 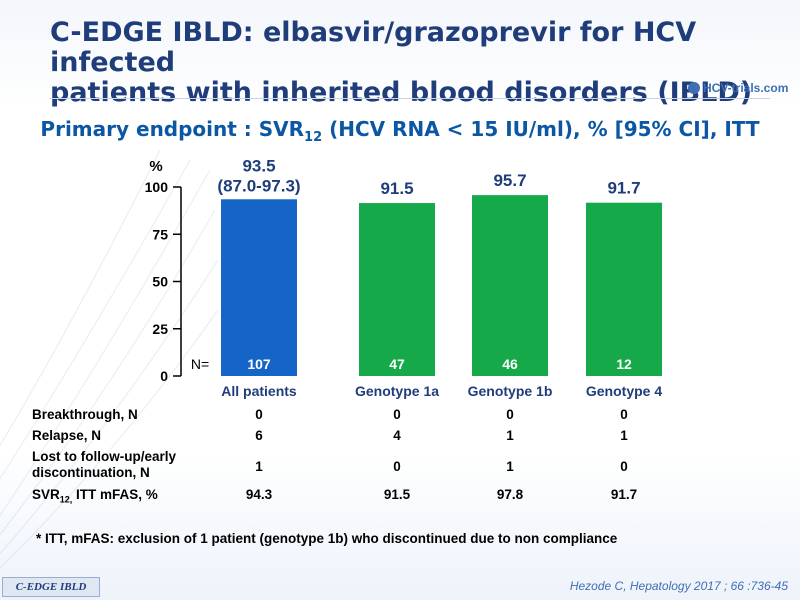 I want to click on row-label: Breakthrough, N, so click(x=85, y=414).